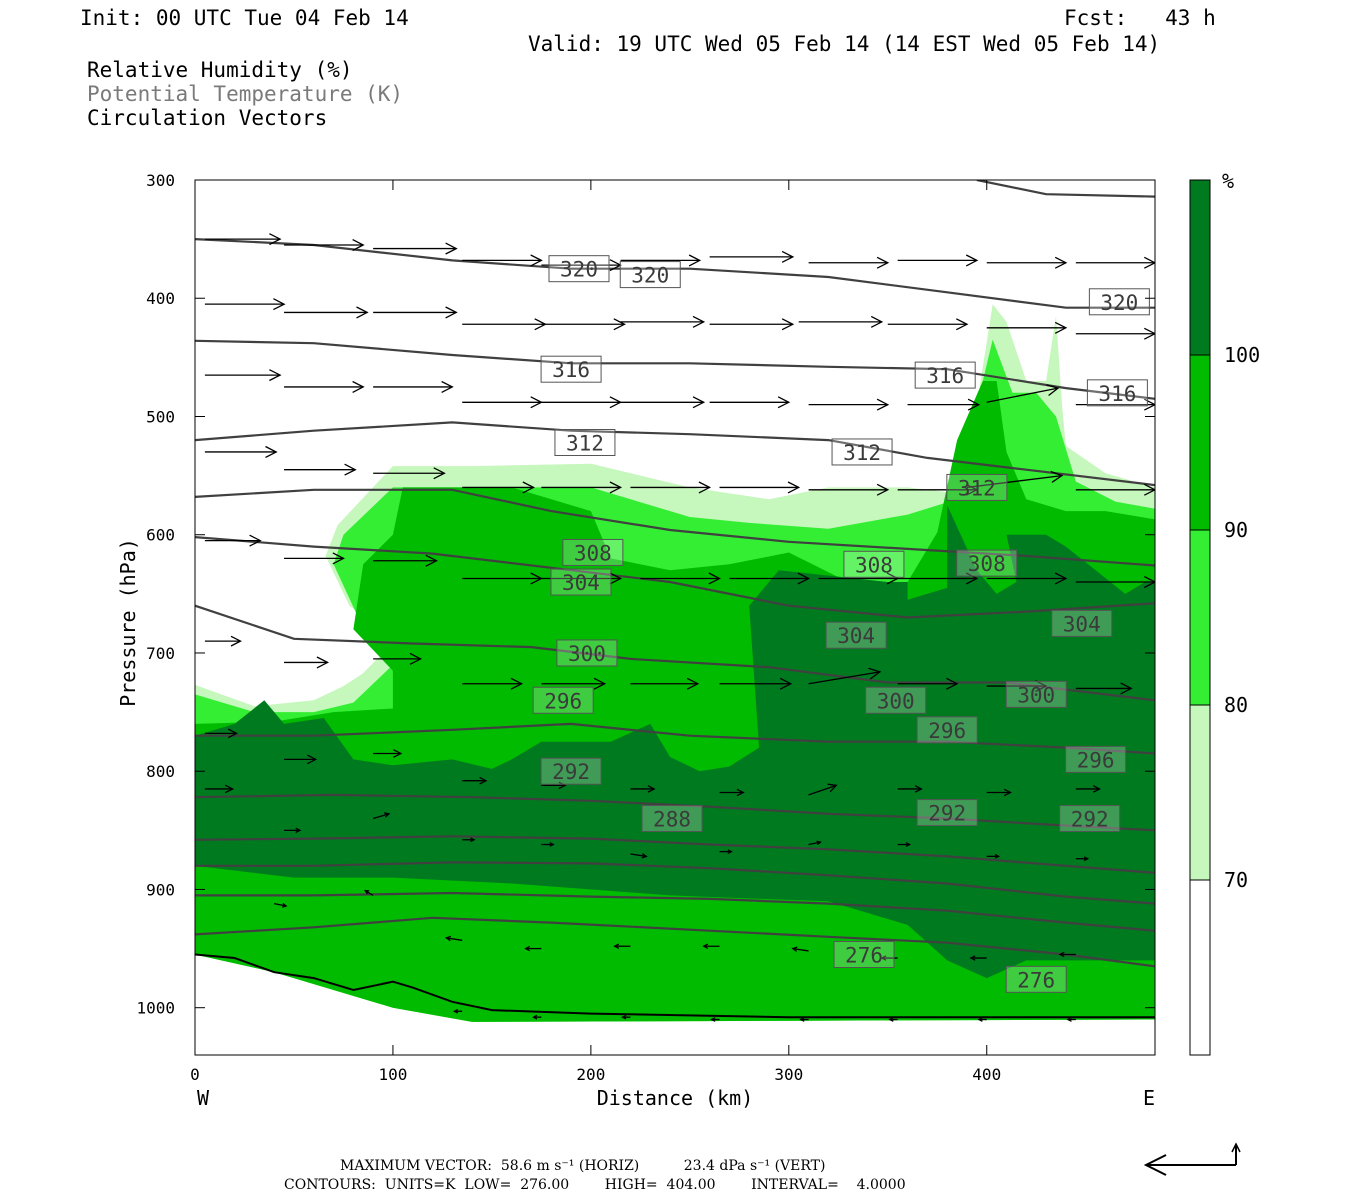 The width and height of the screenshot is (1350, 1200). What do you see at coordinates (160, 653) in the screenshot?
I see `y-tick-label: 700` at bounding box center [160, 653].